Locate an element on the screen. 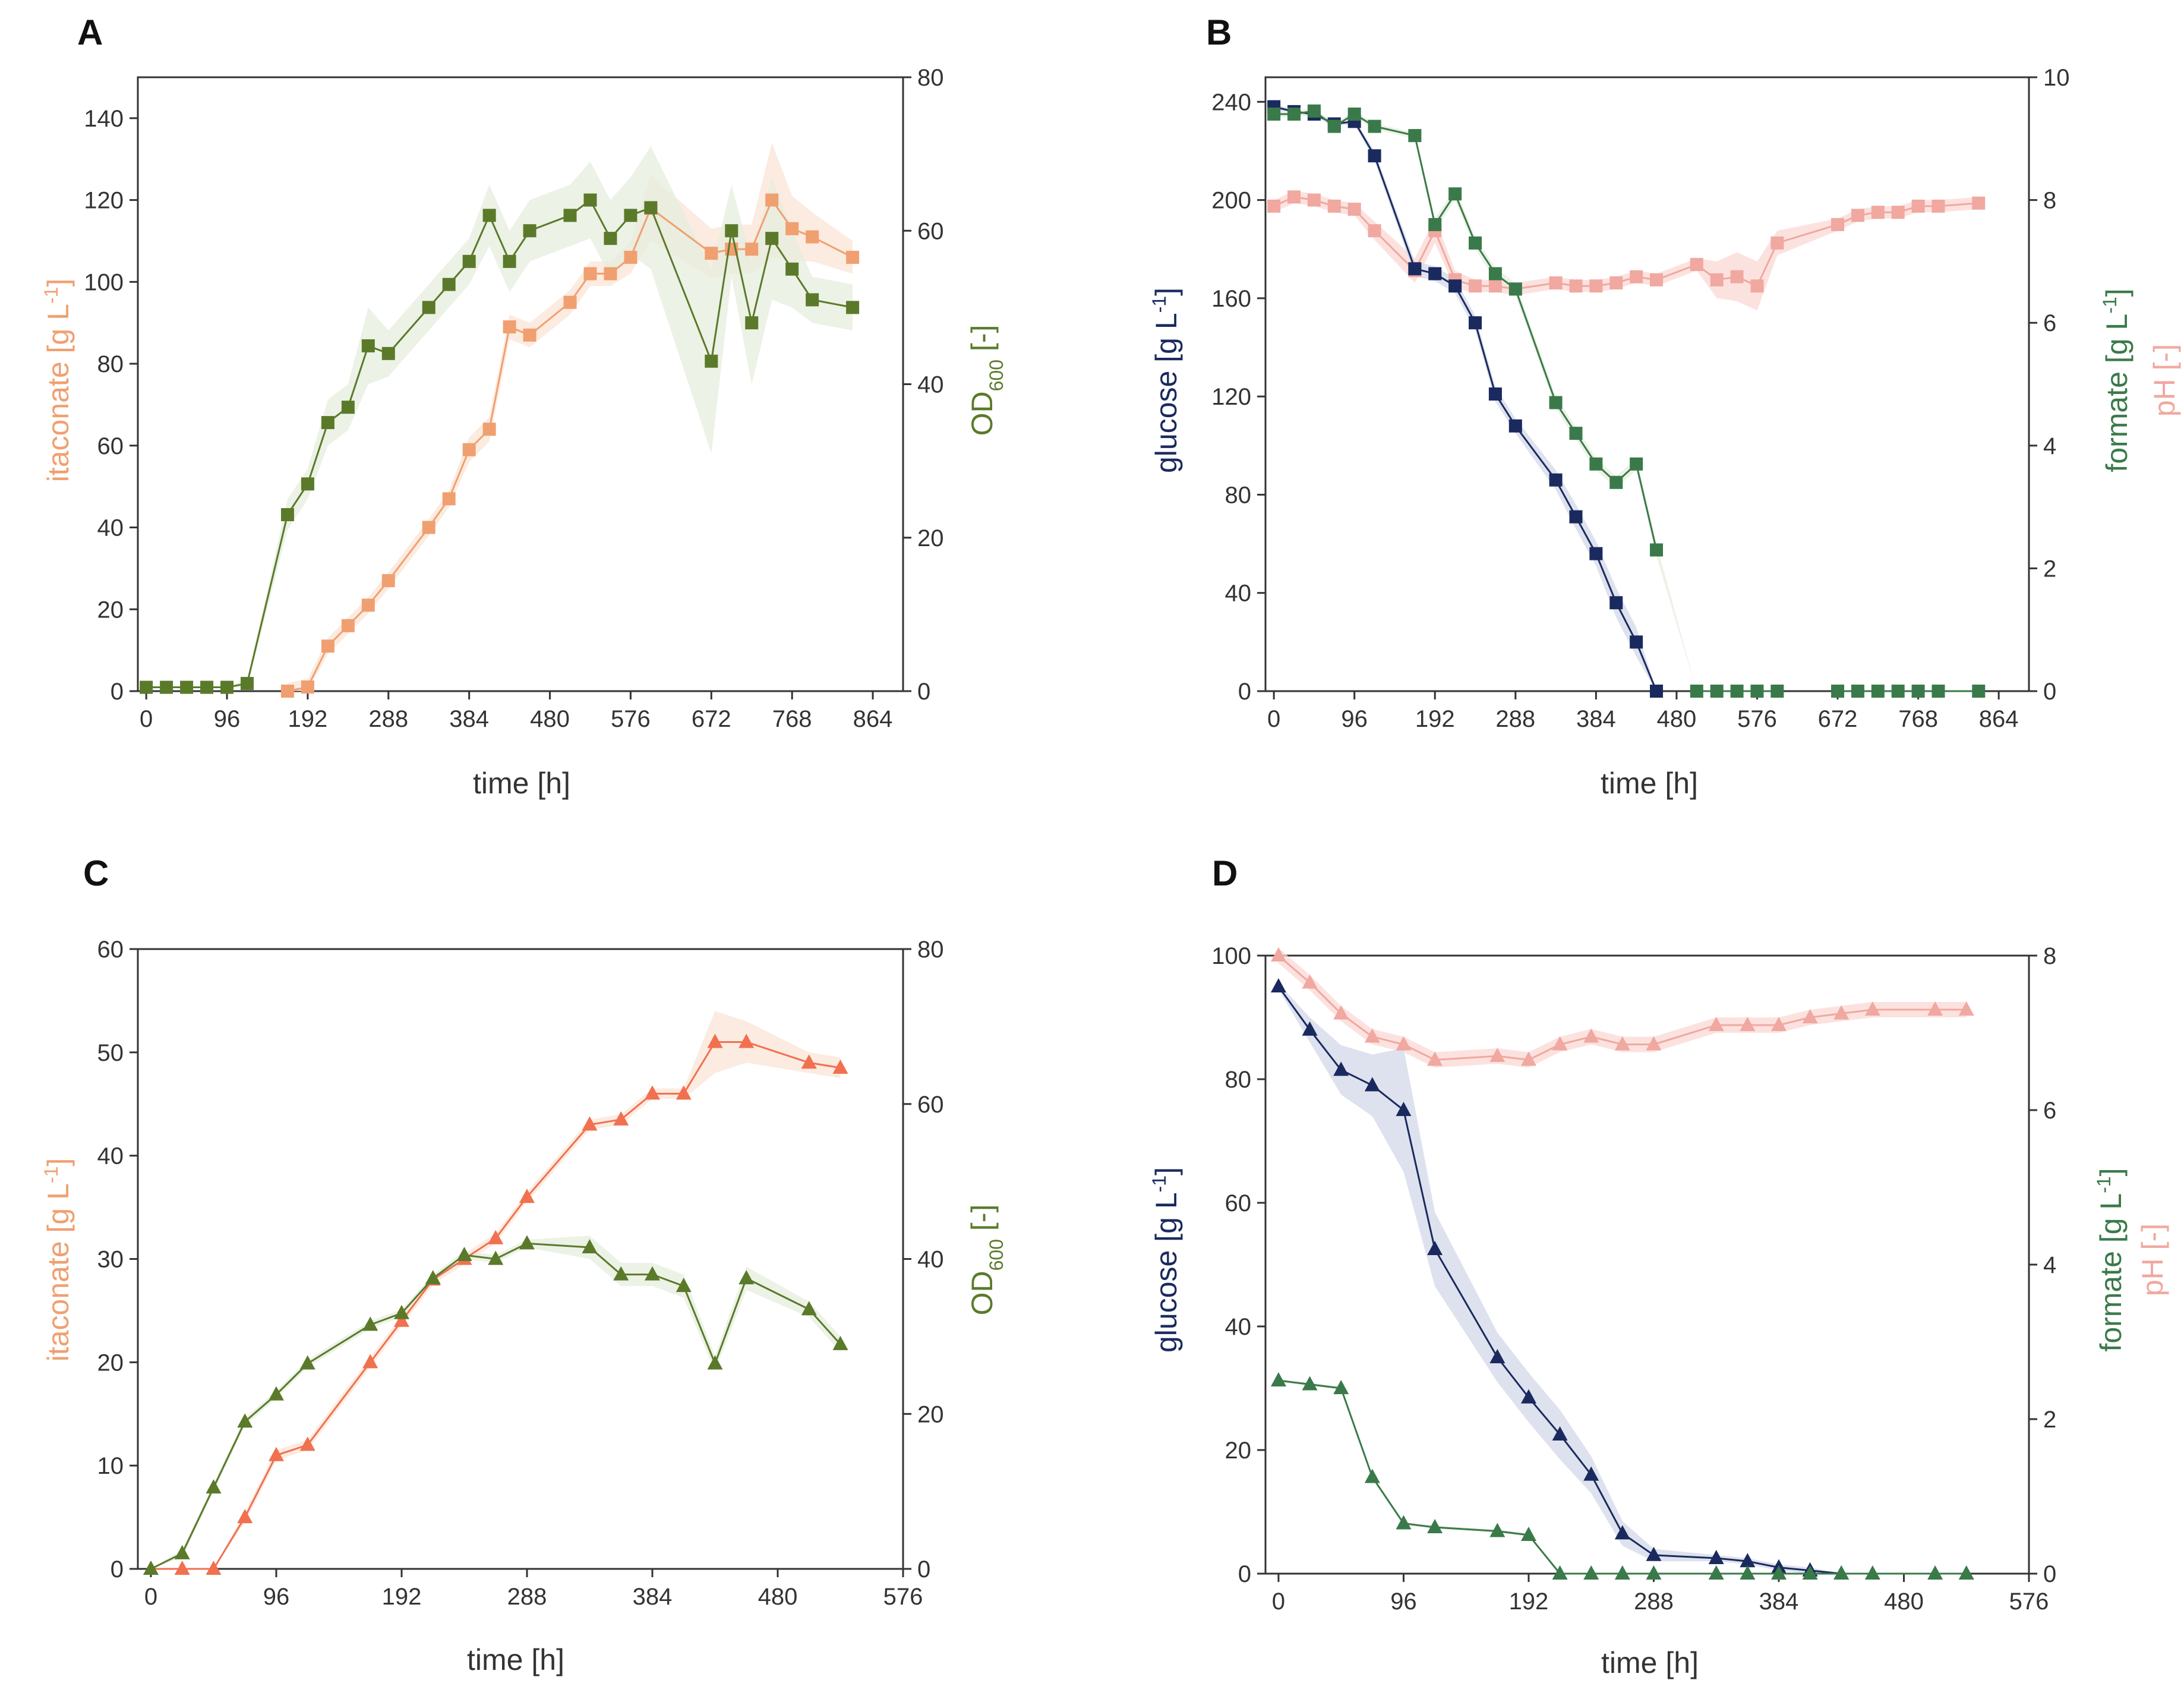 The height and width of the screenshot is (1702, 2184). panel-c-xlabel: time [h] is located at coordinates (515, 1659).